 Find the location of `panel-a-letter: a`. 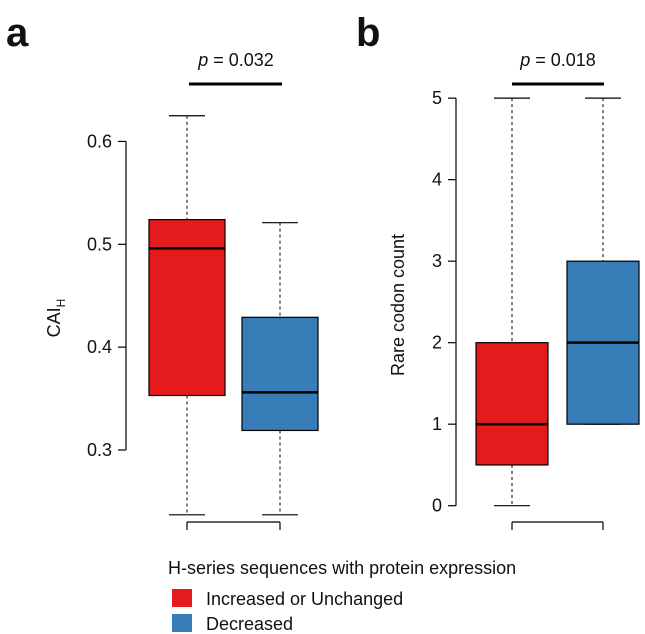

panel-a-letter: a is located at coordinates (17, 33).